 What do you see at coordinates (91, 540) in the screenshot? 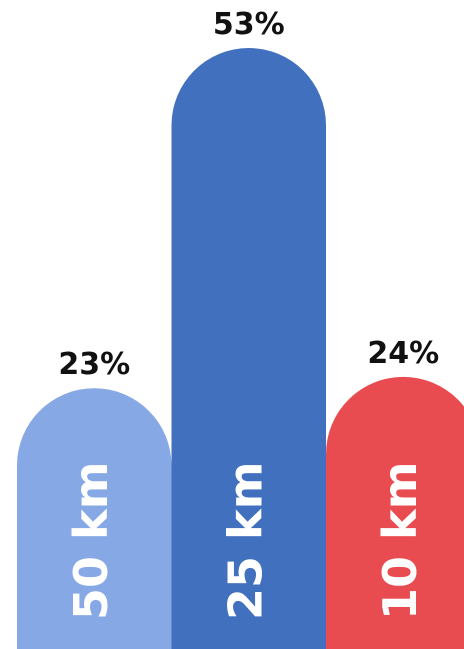
I see `category-label: 50 km` at bounding box center [91, 540].